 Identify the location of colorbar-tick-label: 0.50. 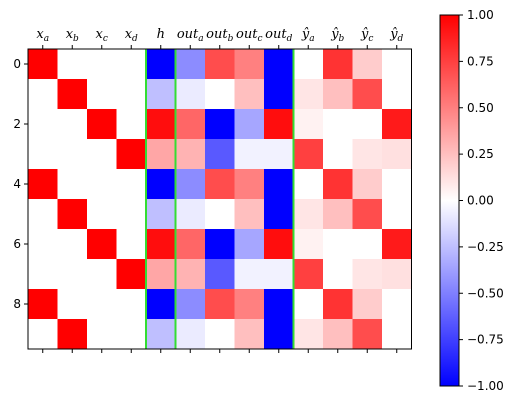
(480, 108).